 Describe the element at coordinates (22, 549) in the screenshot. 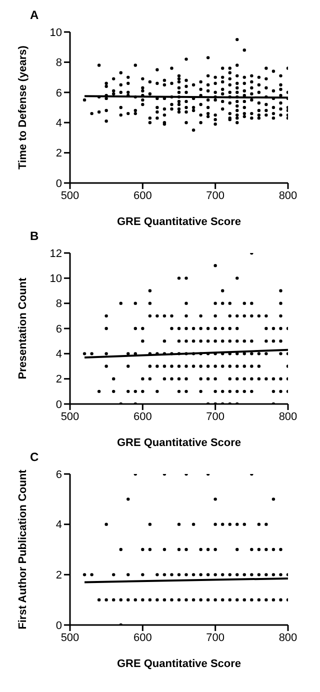

I see `y-axis-title: First Author Publication Count` at that location.